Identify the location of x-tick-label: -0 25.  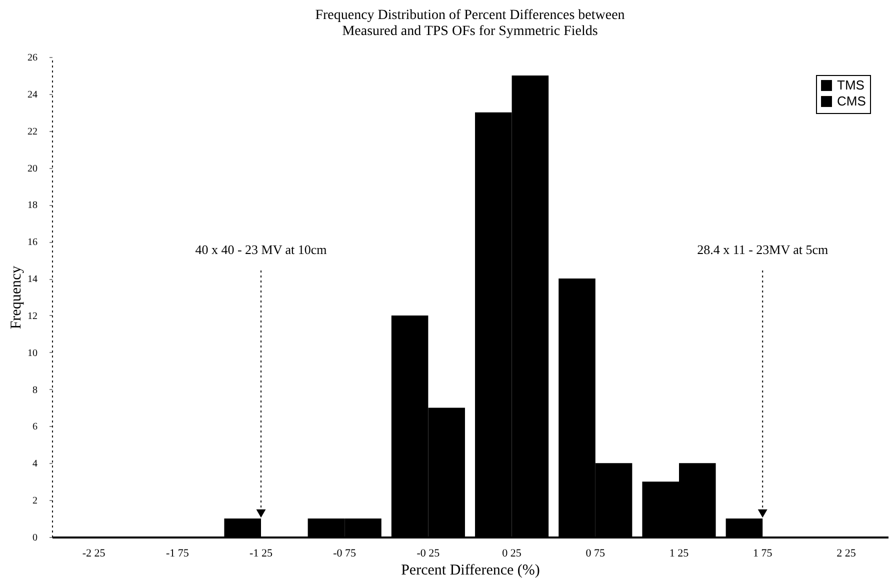
(428, 554).